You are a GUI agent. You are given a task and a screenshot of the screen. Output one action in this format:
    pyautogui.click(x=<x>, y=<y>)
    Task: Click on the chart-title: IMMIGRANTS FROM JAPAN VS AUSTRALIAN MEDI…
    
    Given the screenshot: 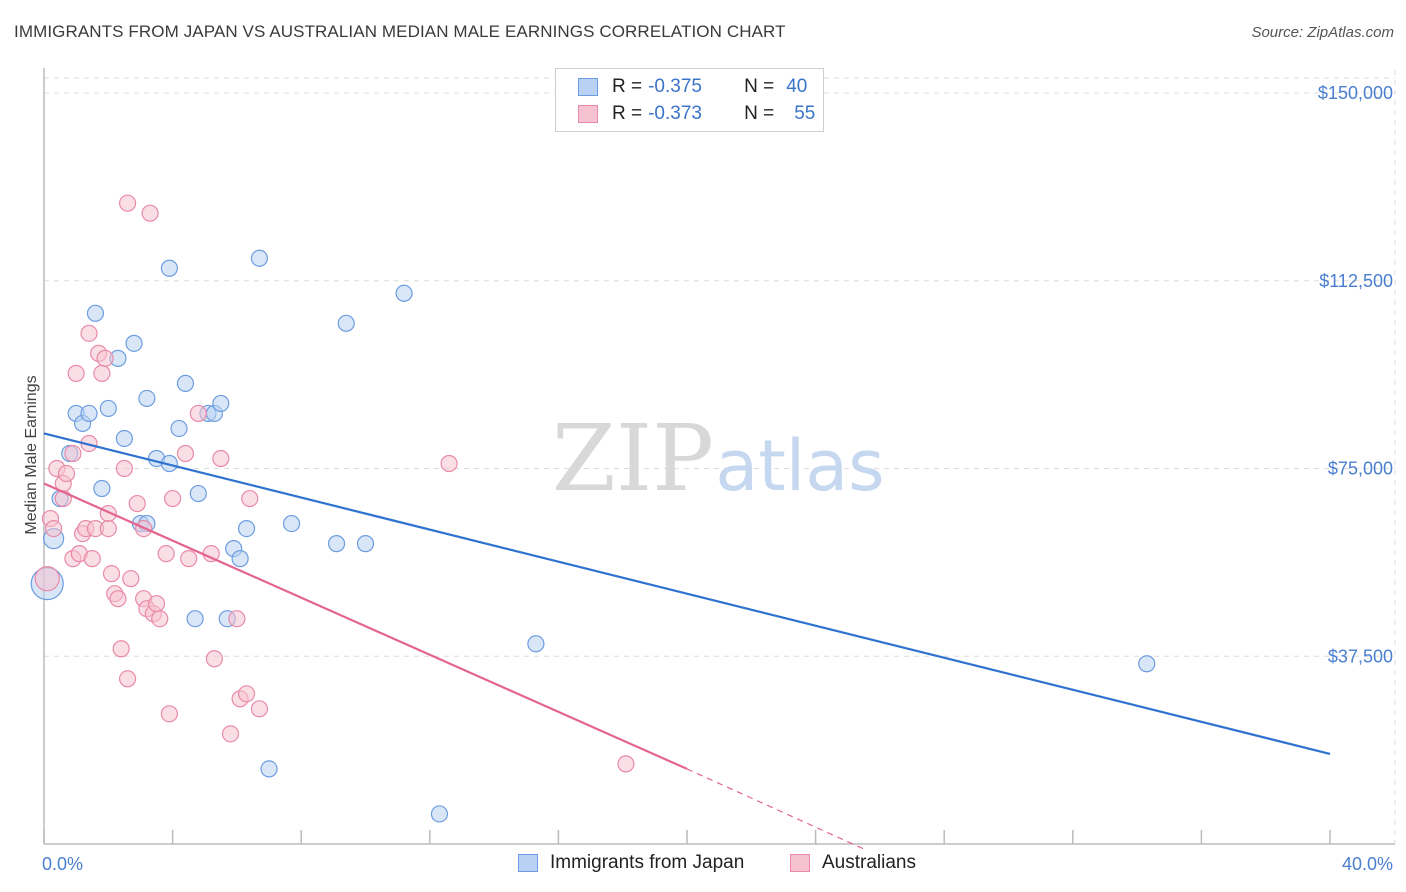 What is the action you would take?
    pyautogui.click(x=400, y=31)
    